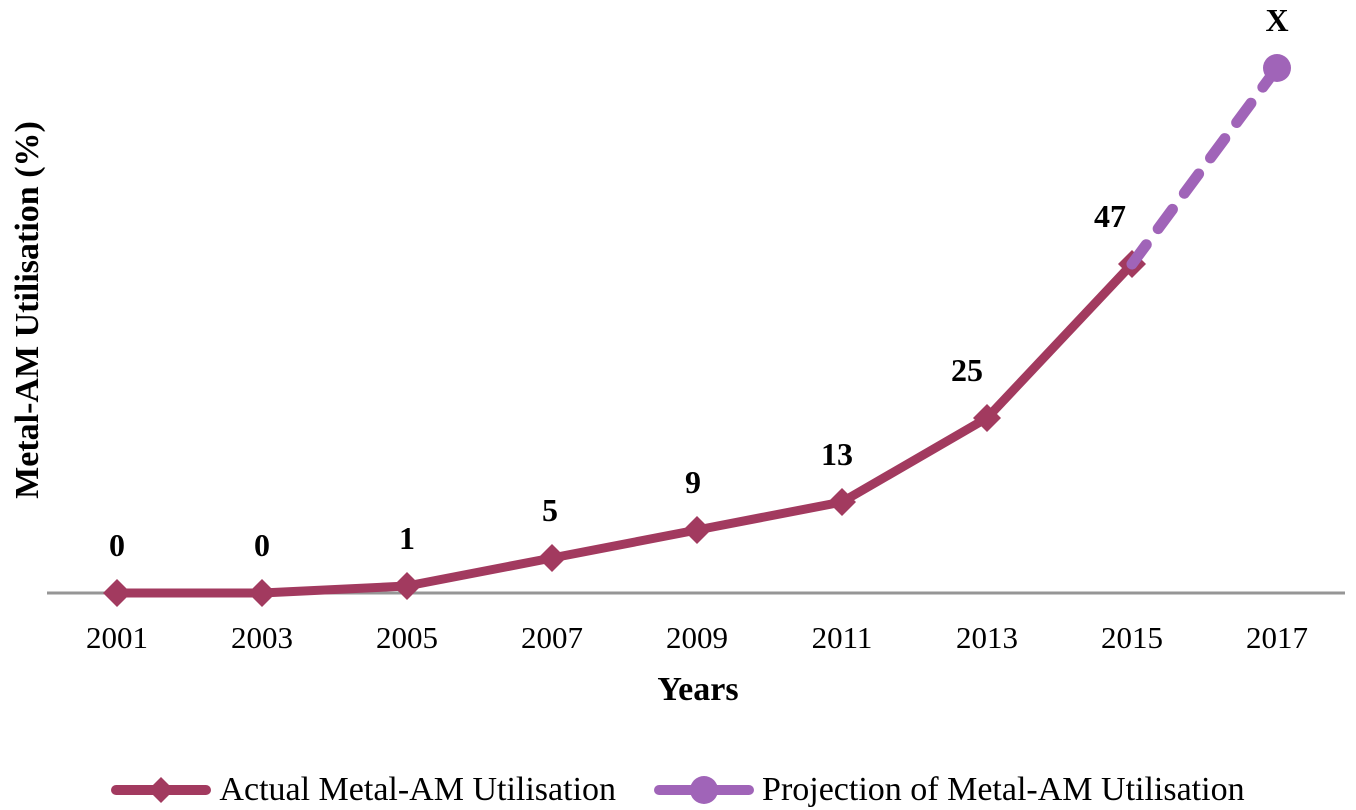 The width and height of the screenshot is (1356, 810). I want to click on legend-circle, so click(704, 790).